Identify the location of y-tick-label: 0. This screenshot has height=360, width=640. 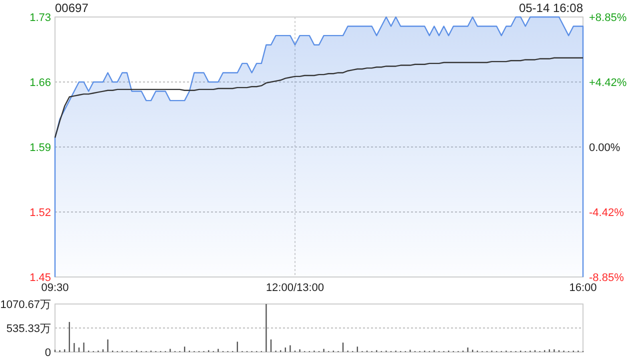
(47, 352).